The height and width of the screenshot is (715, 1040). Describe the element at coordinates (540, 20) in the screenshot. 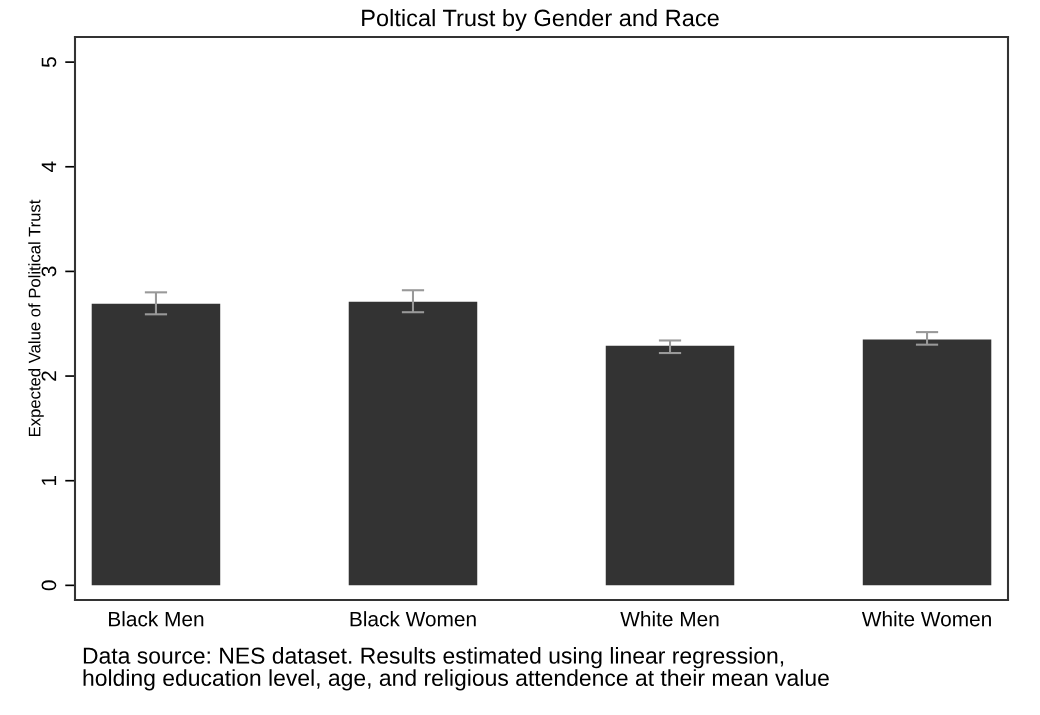

I see `chart-title: Poltical Trust by Gender and Race` at that location.